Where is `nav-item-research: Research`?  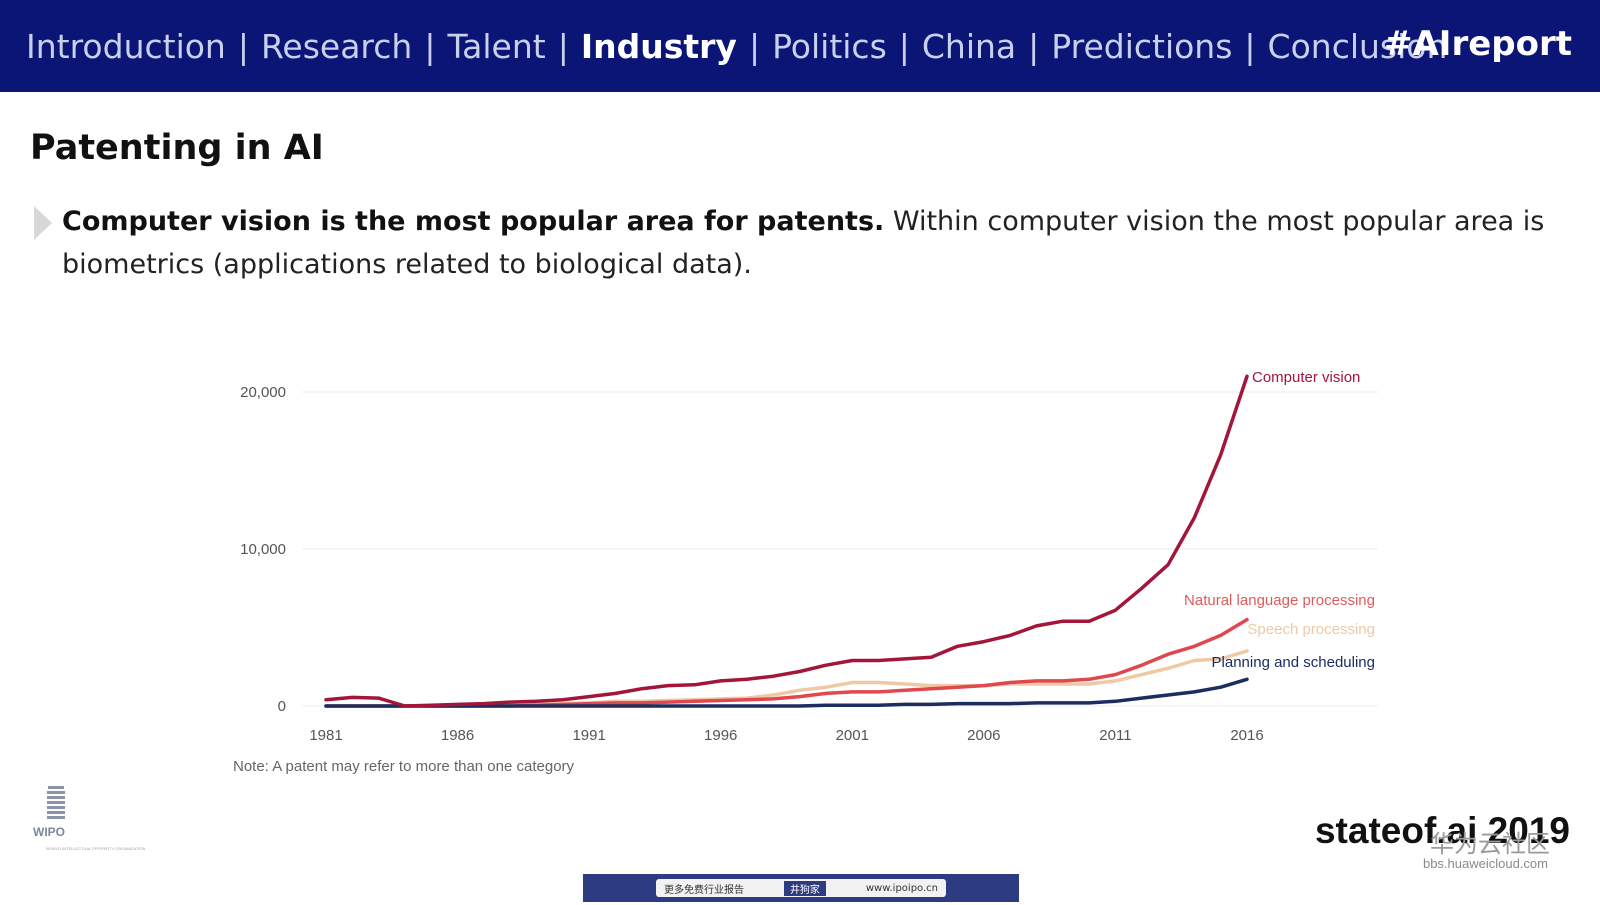
nav-item-research: Research is located at coordinates (336, 46).